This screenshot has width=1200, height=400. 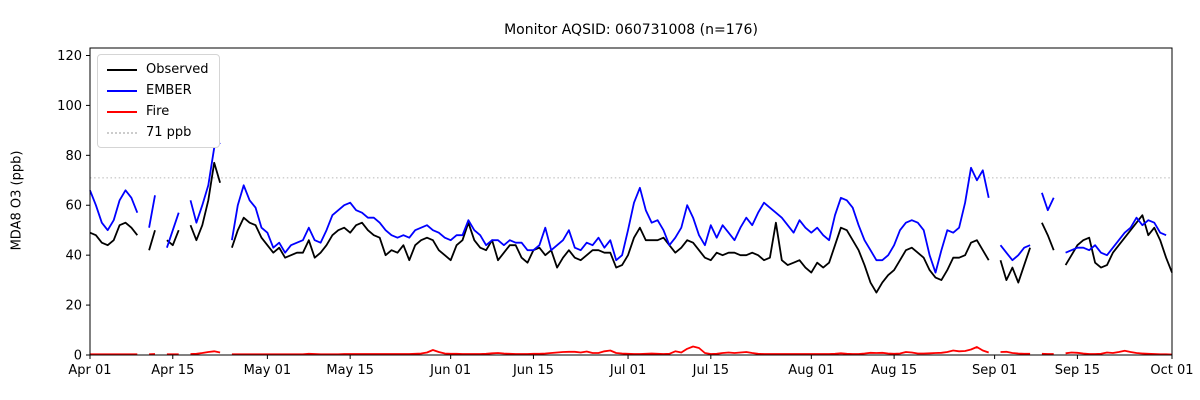 I want to click on x-tick-label: Jun 15, so click(x=533, y=370).